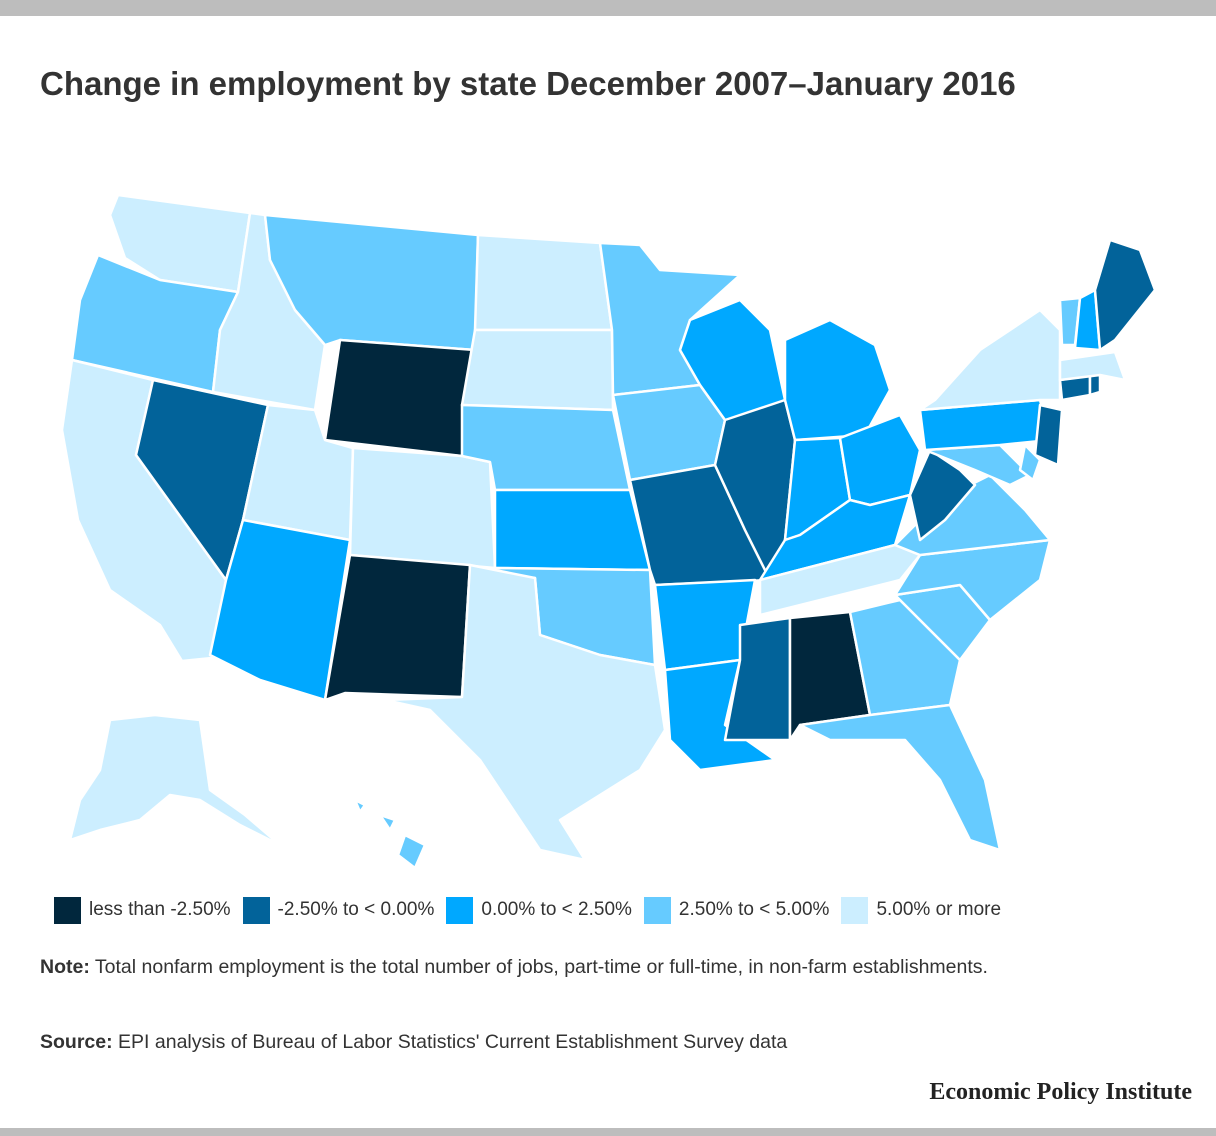  What do you see at coordinates (543, 282) in the screenshot?
I see `state-nd` at bounding box center [543, 282].